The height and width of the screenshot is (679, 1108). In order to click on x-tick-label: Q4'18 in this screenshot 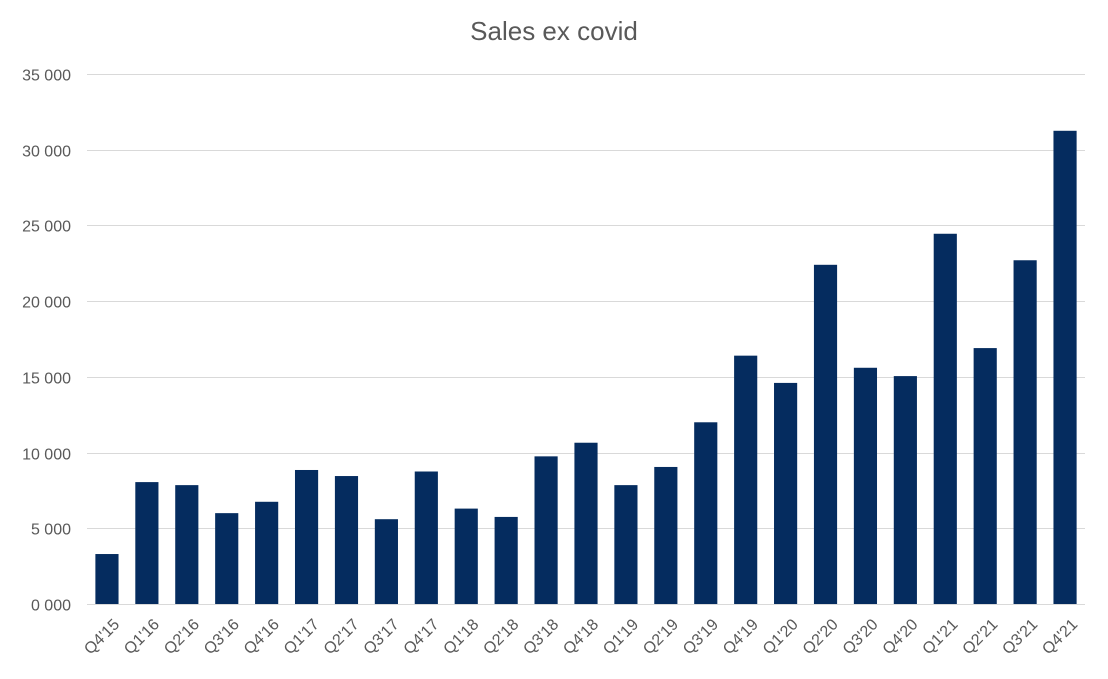, I will do `click(581, 637)`.